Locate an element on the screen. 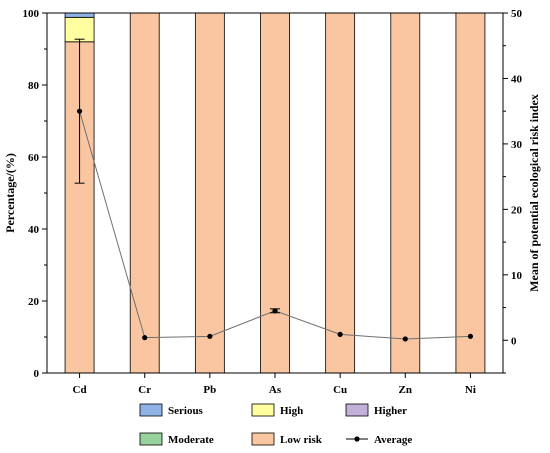 This screenshot has width=550, height=453. average-point-cd is located at coordinates (79, 111).